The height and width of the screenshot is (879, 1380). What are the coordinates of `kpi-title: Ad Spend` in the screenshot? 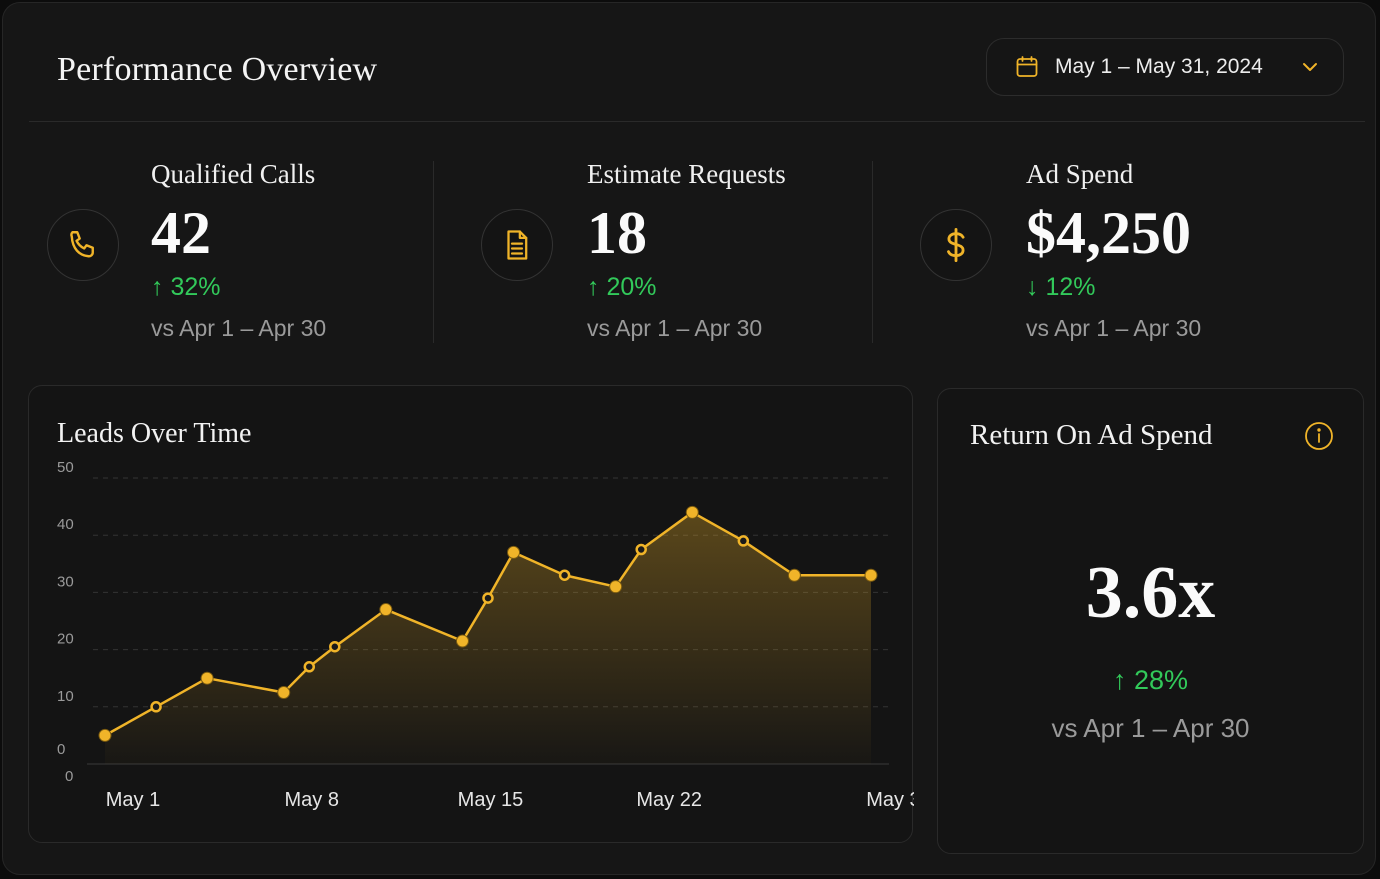 It's located at (1080, 174).